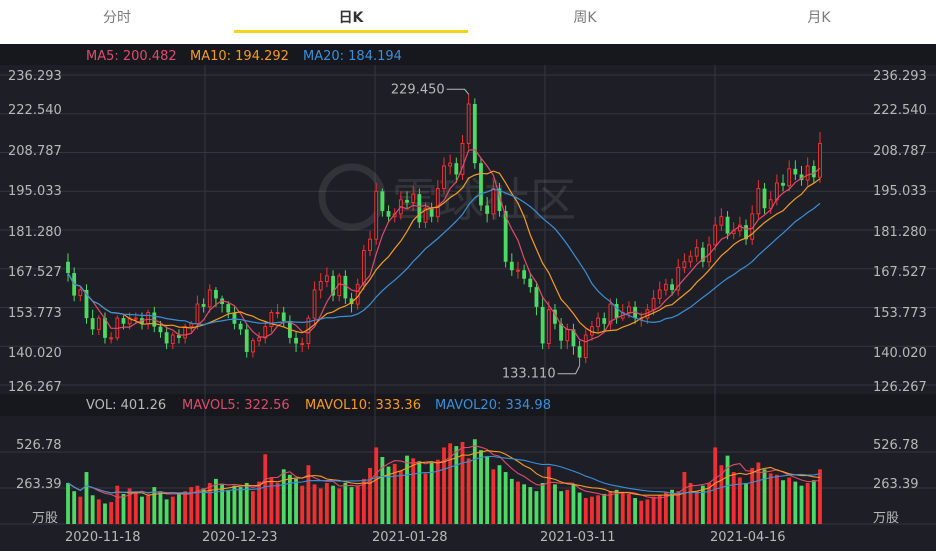  I want to click on vol-tick-left: 526.78, so click(39, 445).